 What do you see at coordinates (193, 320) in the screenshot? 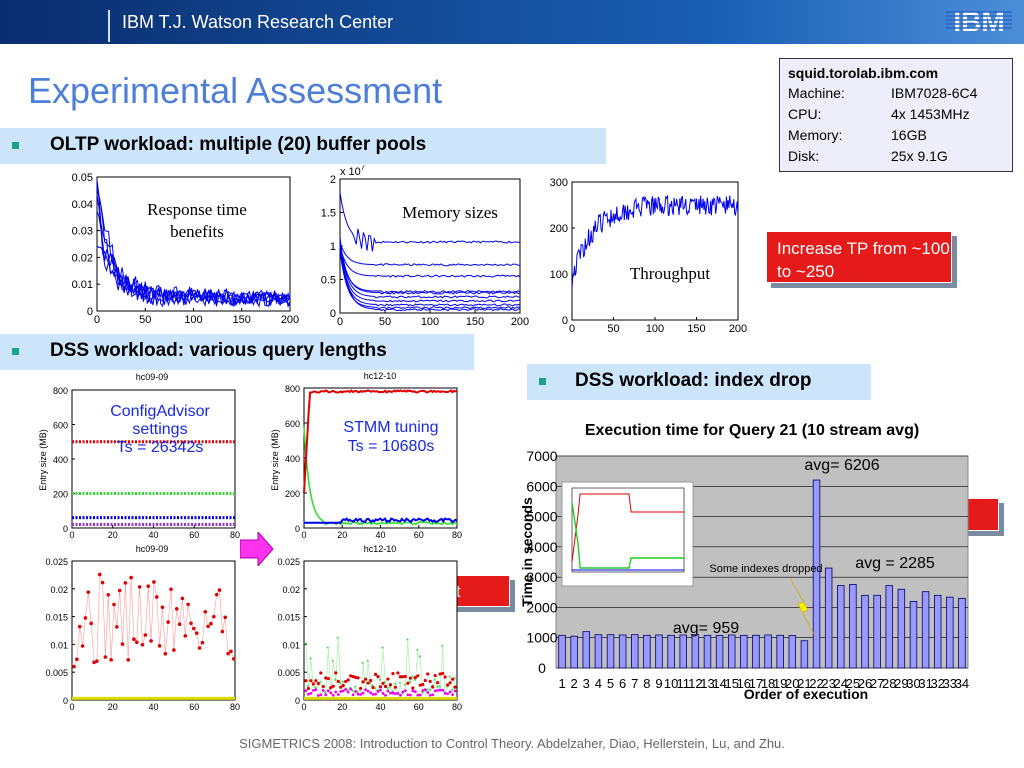
I see `x-tick-label: 100` at bounding box center [193, 320].